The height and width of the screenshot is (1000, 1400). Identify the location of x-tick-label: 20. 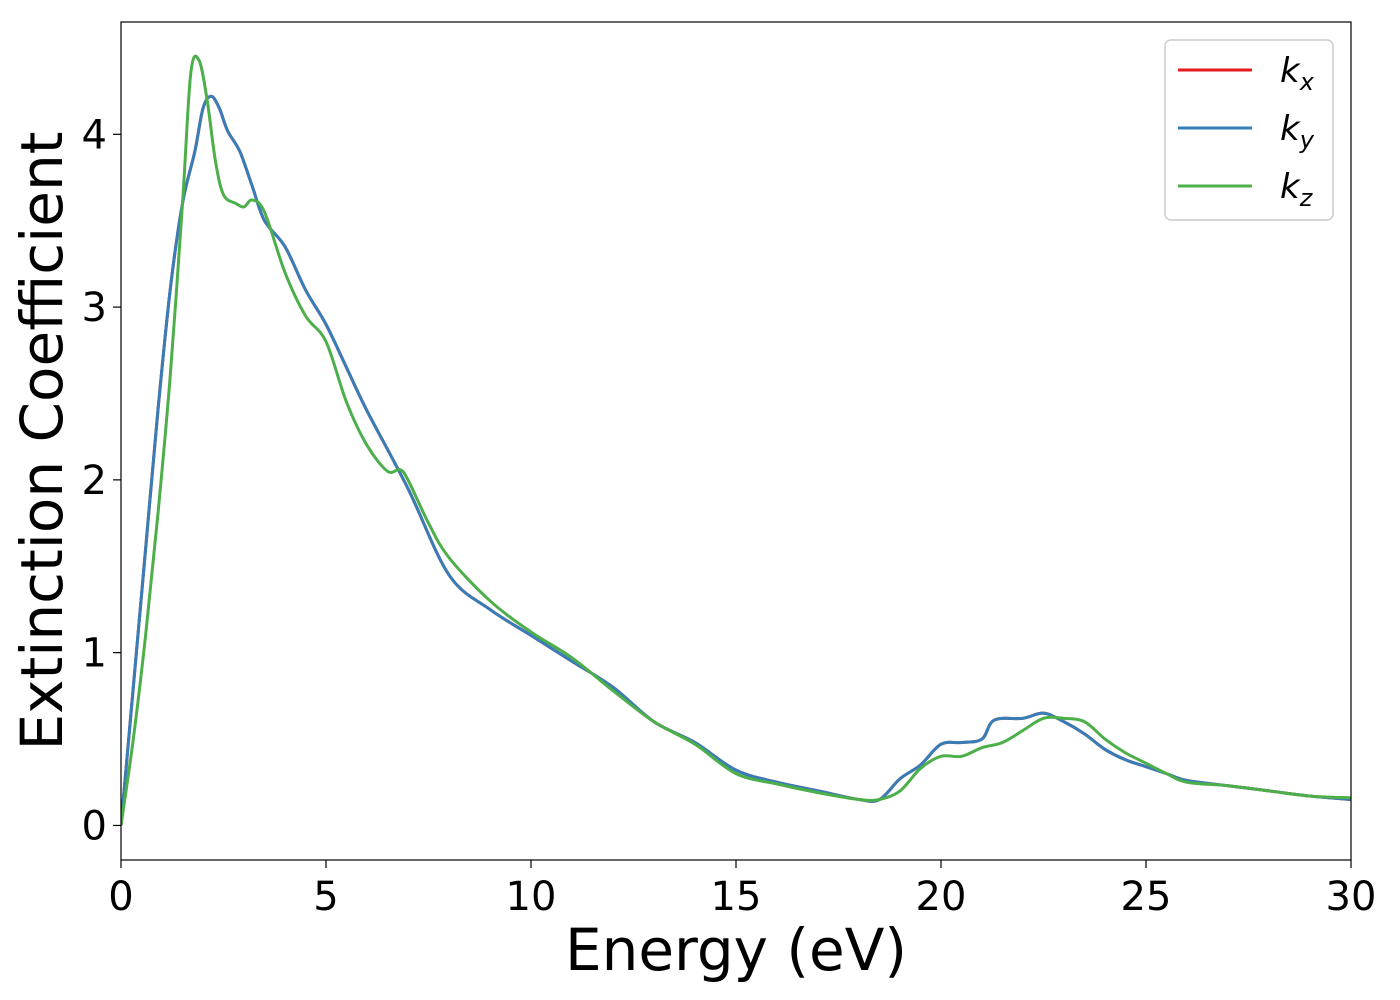
(941, 897).